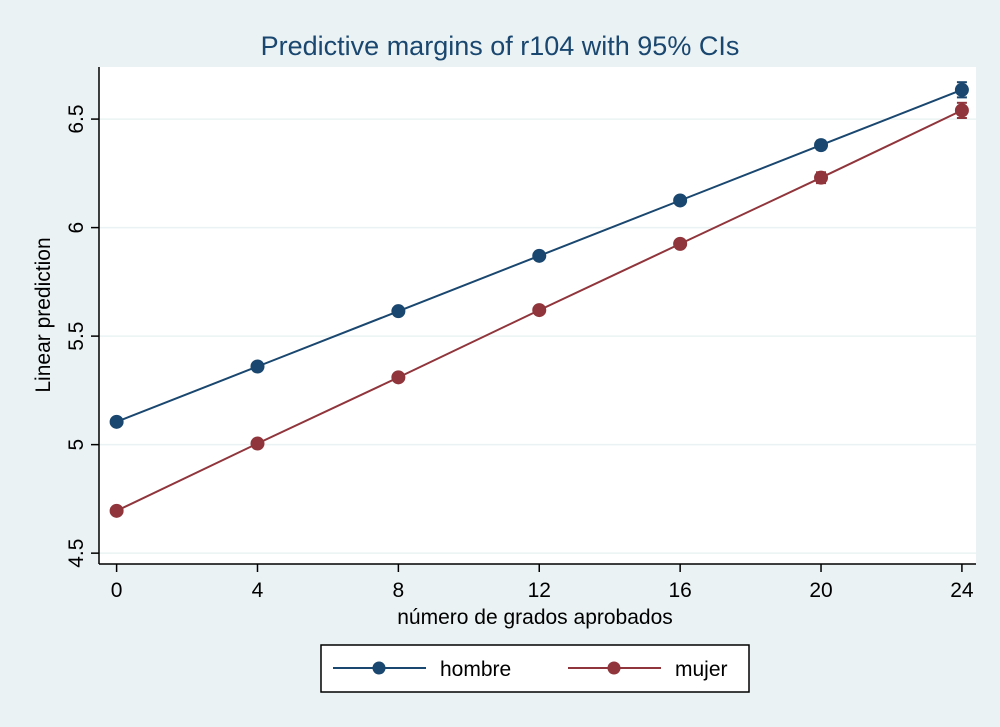  Describe the element at coordinates (701, 669) in the screenshot. I see `legend-label: mujer` at that location.